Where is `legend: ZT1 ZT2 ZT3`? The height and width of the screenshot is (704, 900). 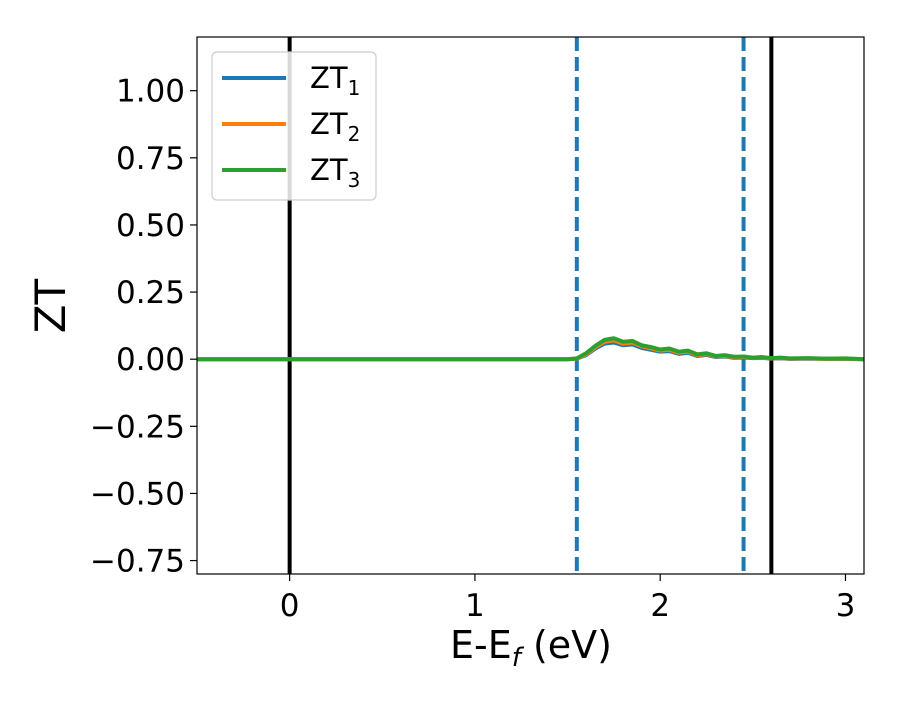
legend: ZT1 ZT2 ZT3 is located at coordinates (294, 126).